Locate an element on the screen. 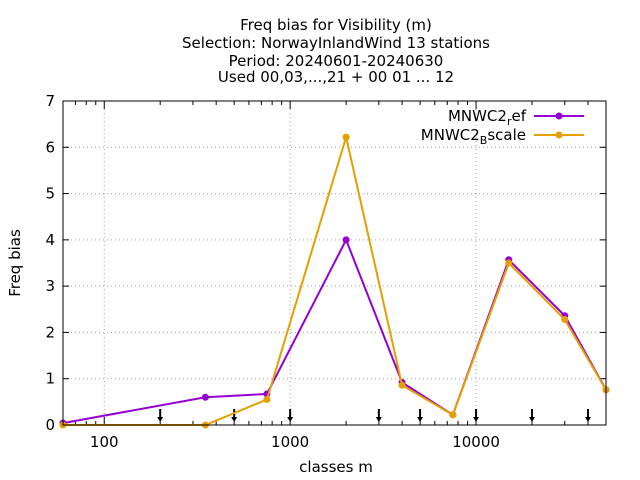 The image size is (640, 480). y-tick-label: 1 is located at coordinates (50, 379).